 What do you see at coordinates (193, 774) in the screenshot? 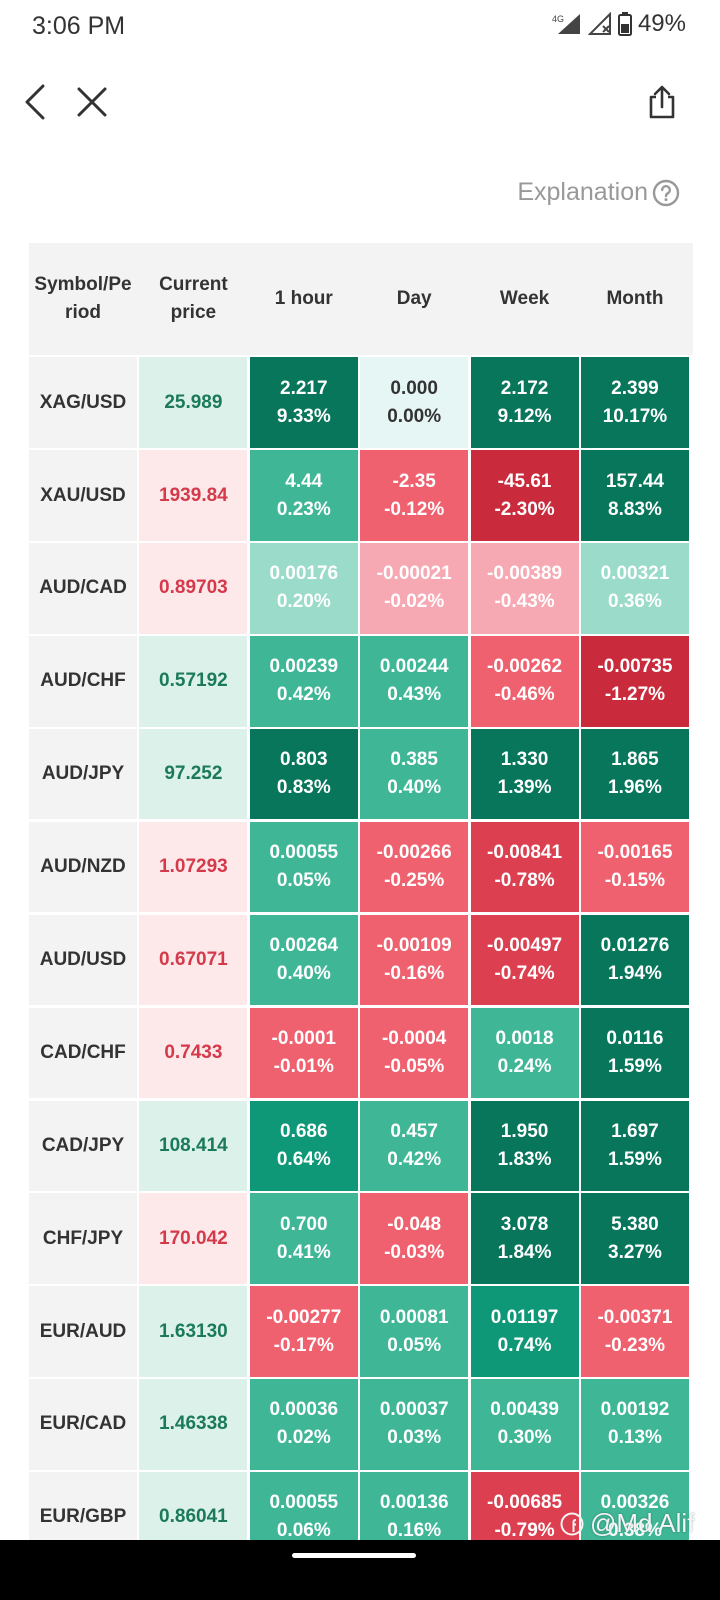
I see `current-price-cell: 97.252` at bounding box center [193, 774].